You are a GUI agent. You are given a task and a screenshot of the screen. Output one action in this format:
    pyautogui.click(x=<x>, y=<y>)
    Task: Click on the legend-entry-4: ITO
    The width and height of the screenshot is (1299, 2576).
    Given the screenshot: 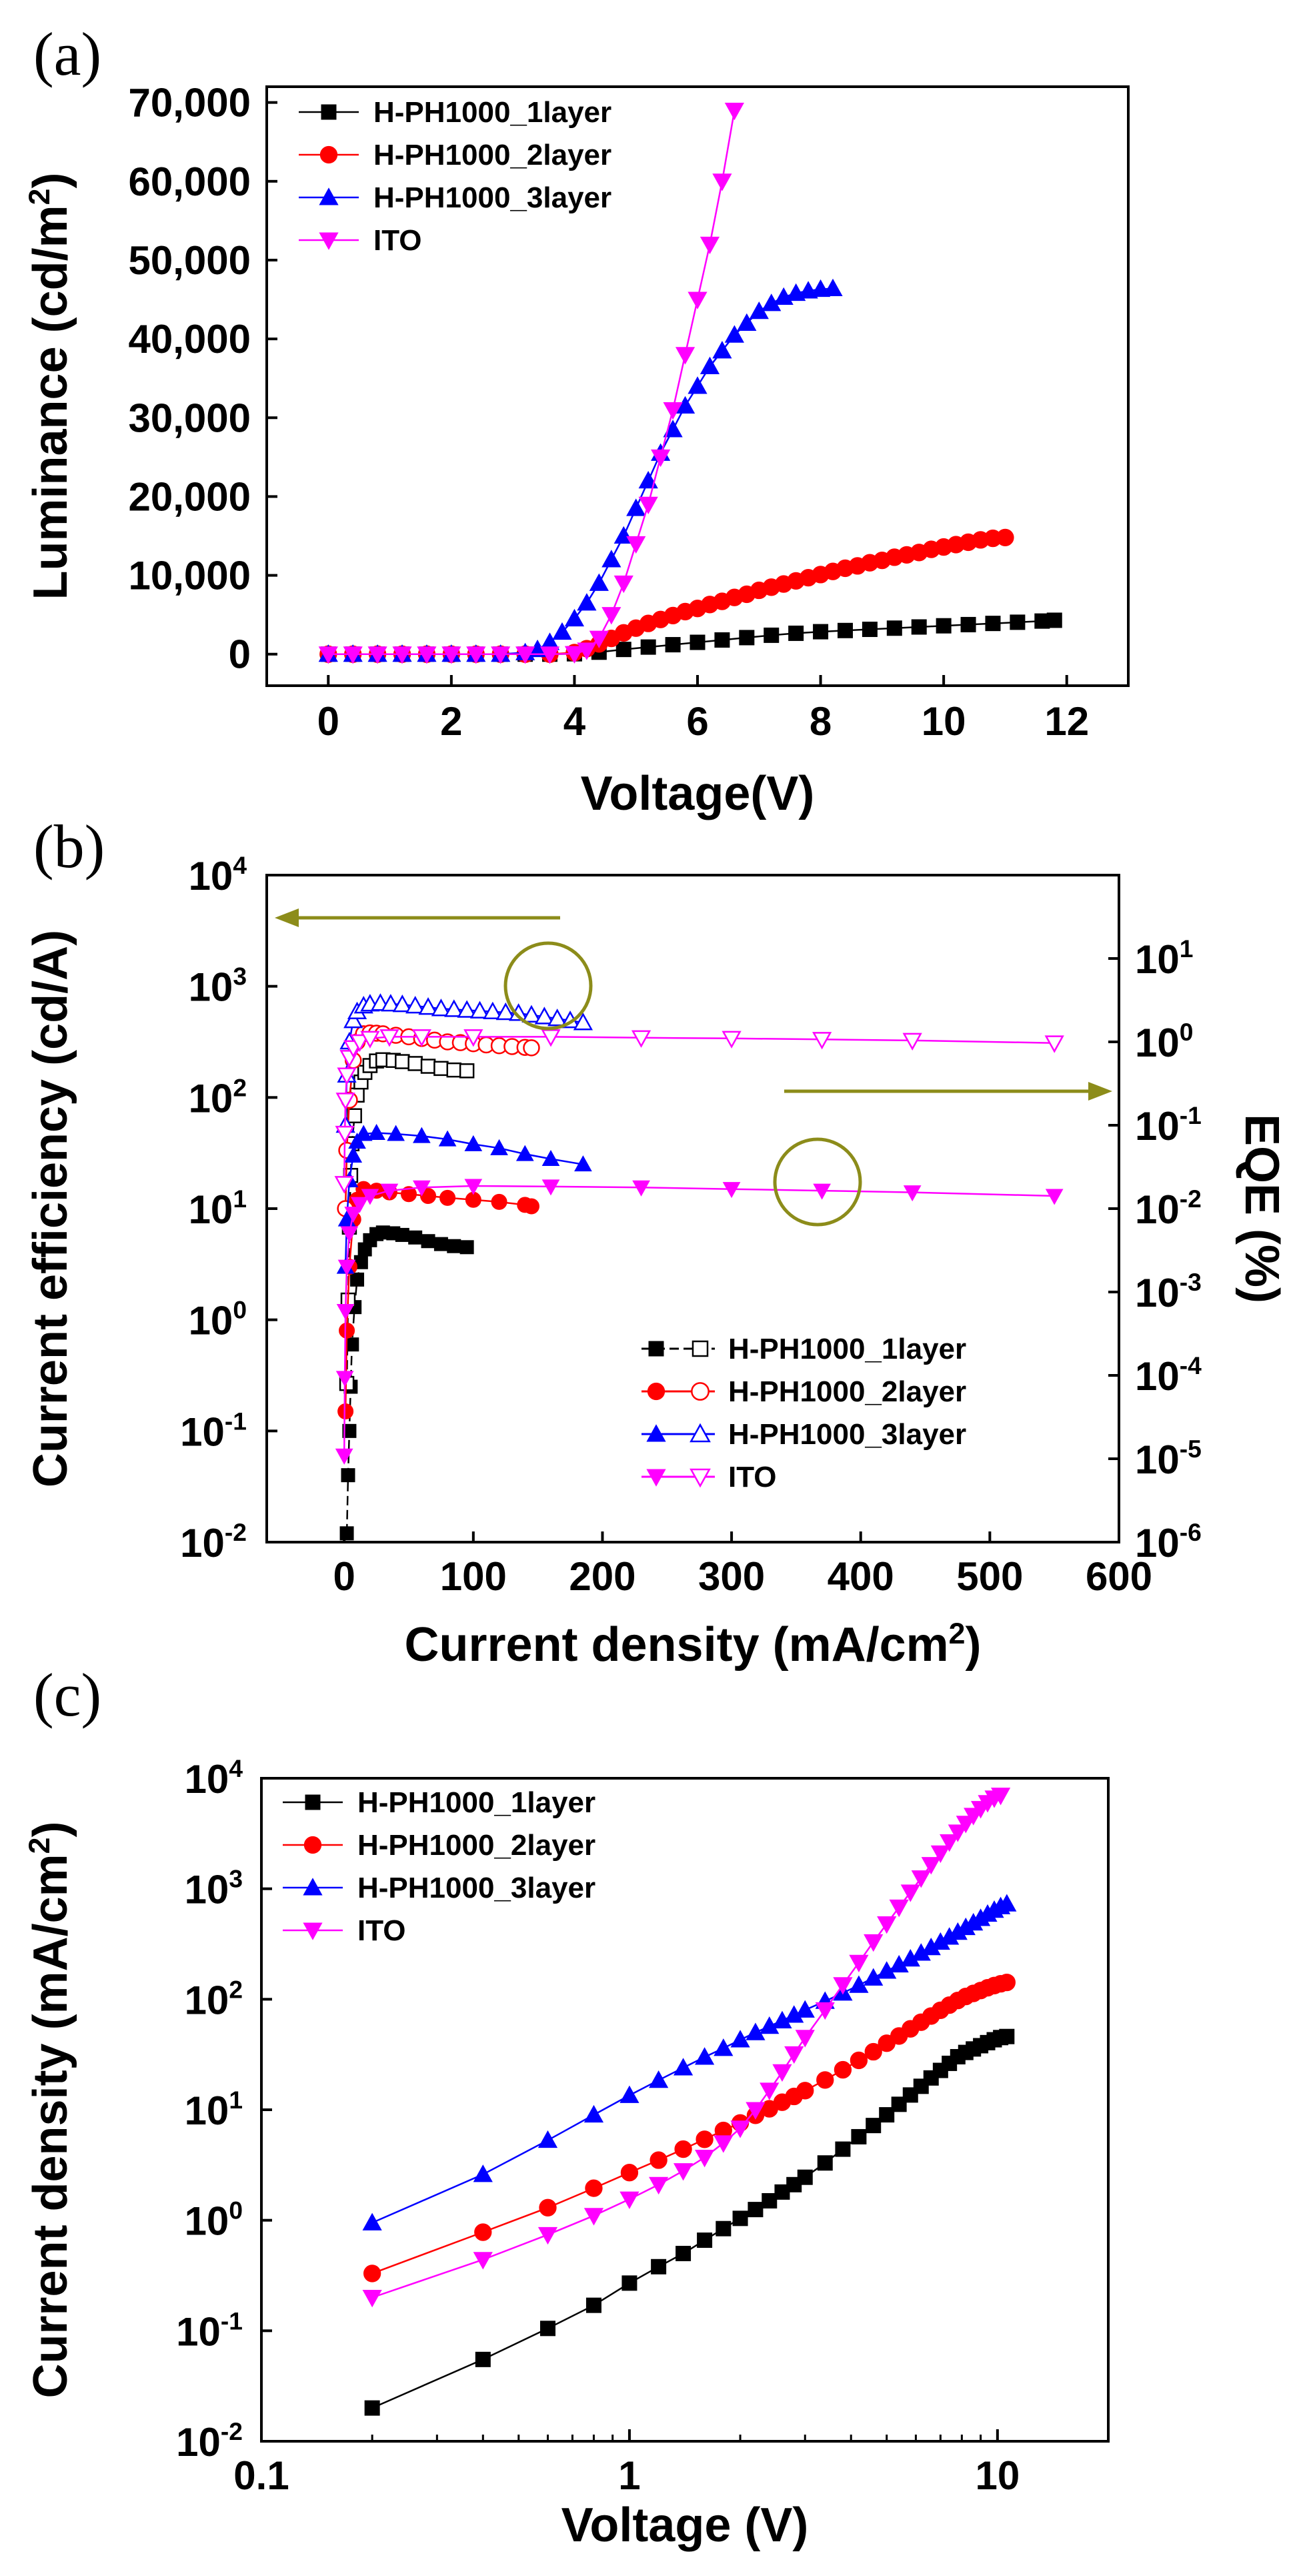 What is the action you would take?
    pyautogui.click(x=361, y=241)
    